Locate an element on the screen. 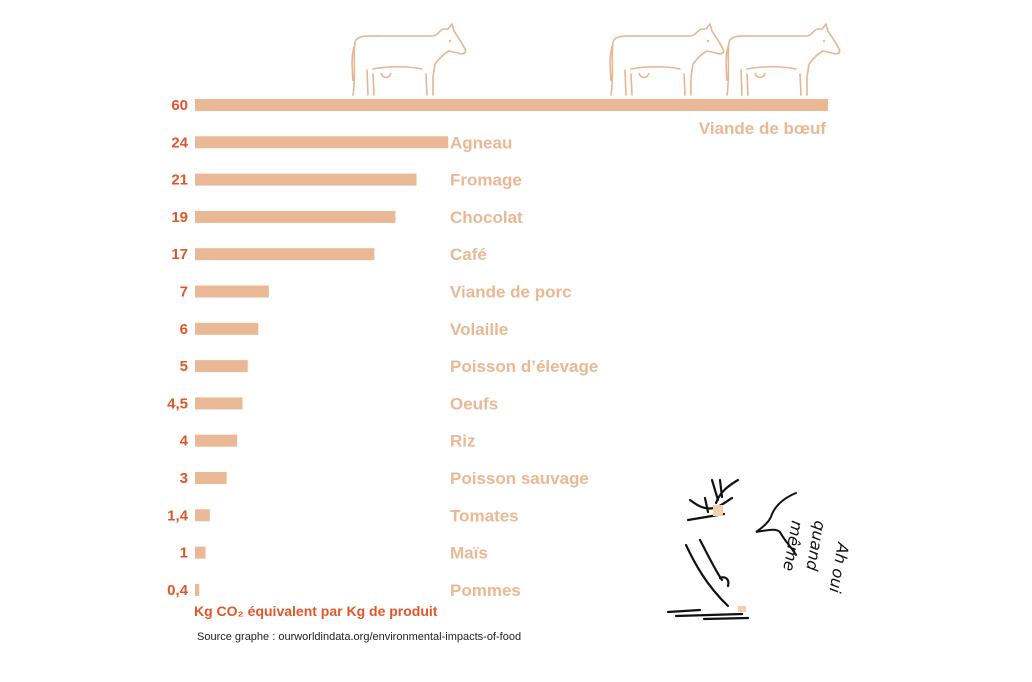 This screenshot has height=682, width=1032. value-label: 1 is located at coordinates (184, 553).